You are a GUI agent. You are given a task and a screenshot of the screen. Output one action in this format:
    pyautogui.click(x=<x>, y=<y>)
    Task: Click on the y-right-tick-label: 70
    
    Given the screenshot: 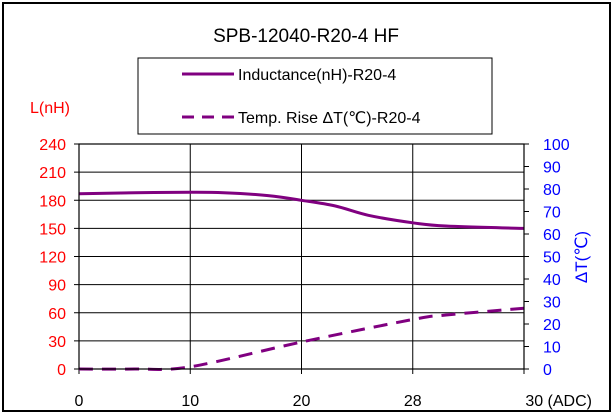 What is the action you would take?
    pyautogui.click(x=552, y=213)
    